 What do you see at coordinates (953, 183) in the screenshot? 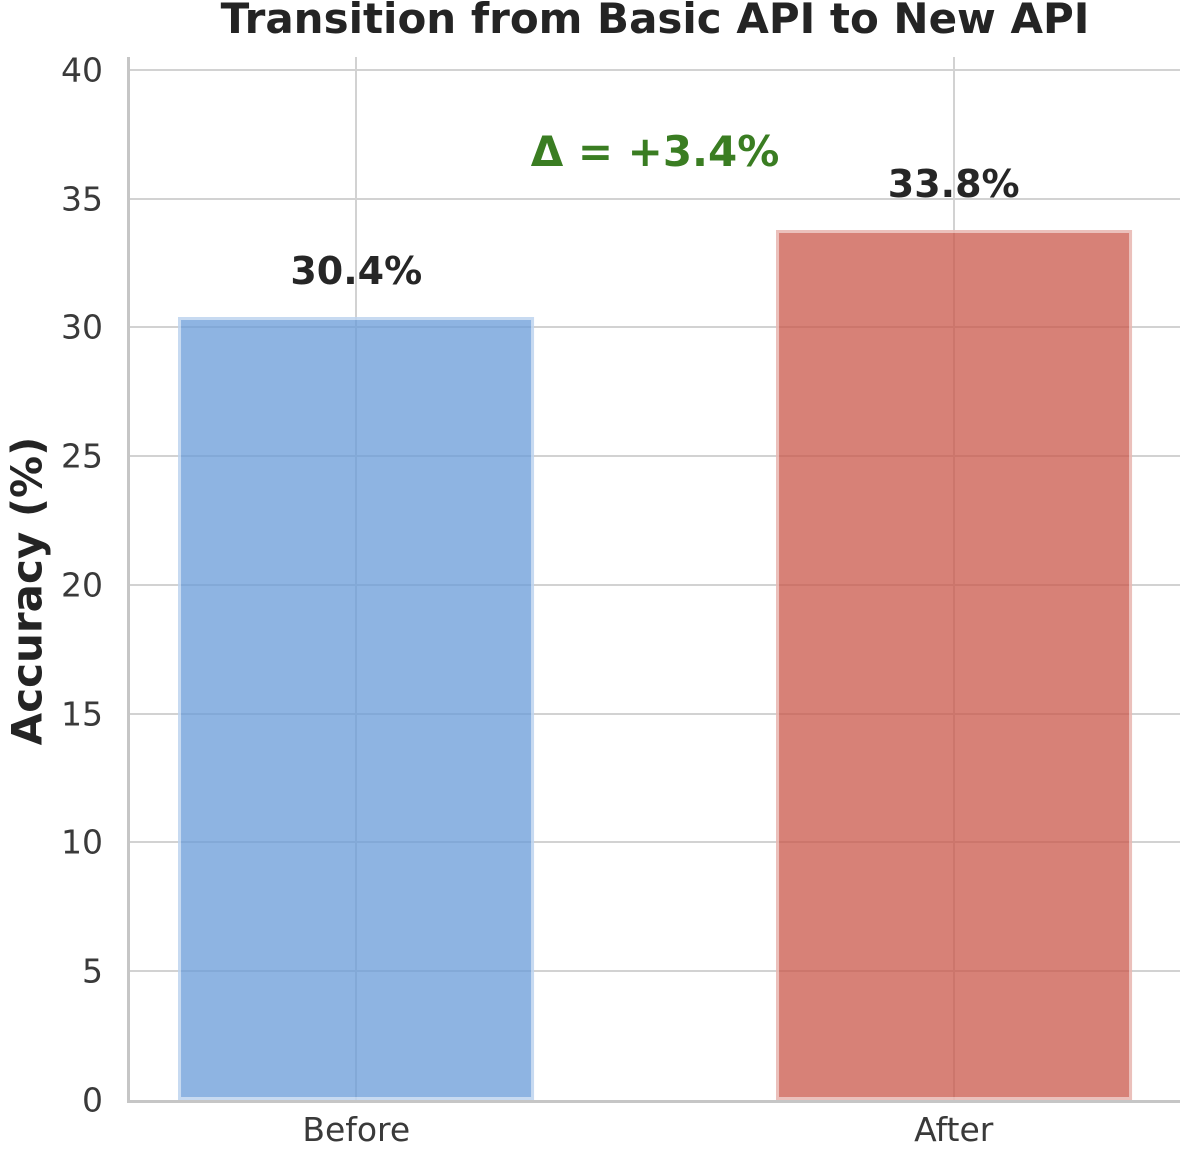
I see `bar-value-label-after: 33.8%` at bounding box center [953, 183].